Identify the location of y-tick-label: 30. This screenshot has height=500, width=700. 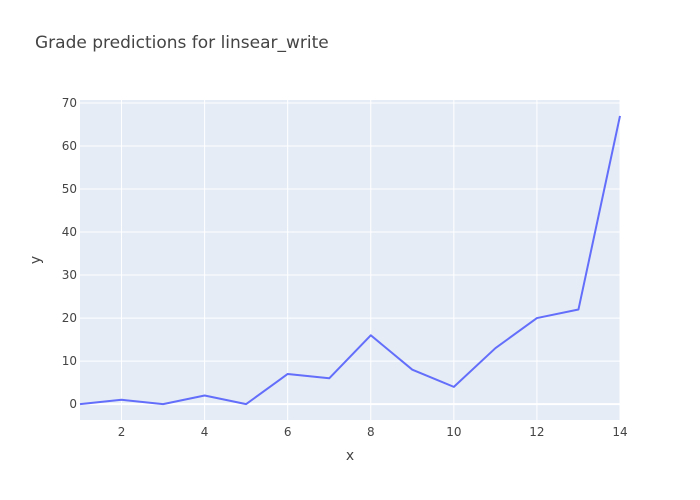
(69, 275).